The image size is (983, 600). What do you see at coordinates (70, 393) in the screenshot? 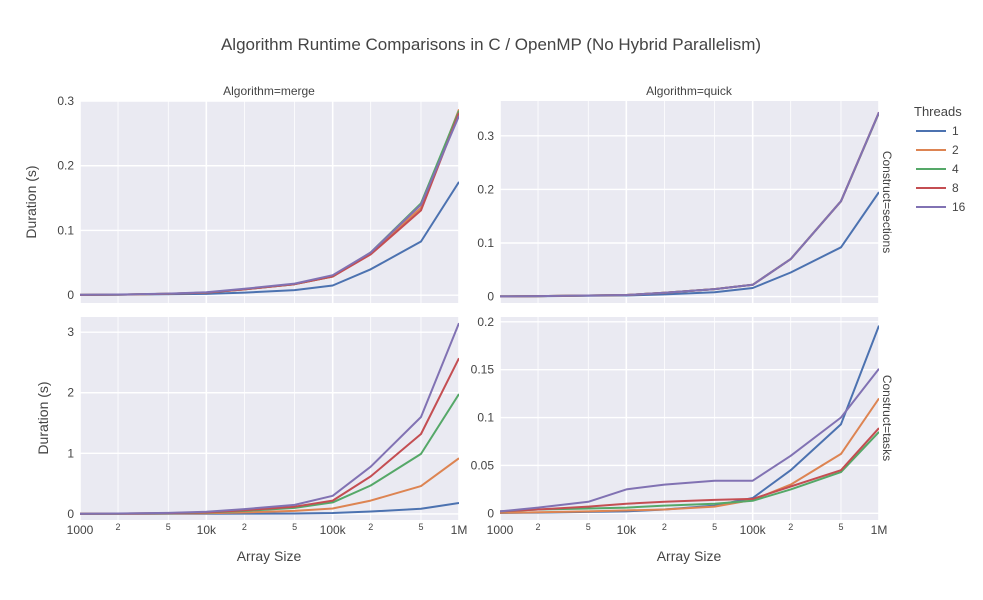
I see `y-tick-label: 2` at bounding box center [70, 393].